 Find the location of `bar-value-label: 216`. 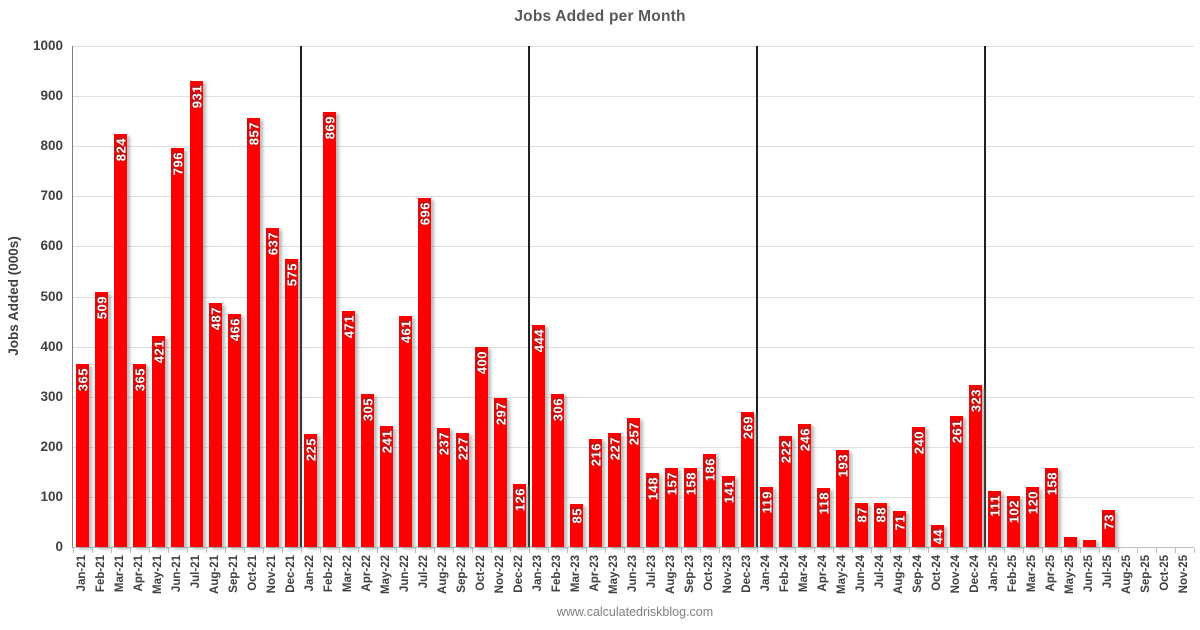

bar-value-label: 216 is located at coordinates (595, 454).